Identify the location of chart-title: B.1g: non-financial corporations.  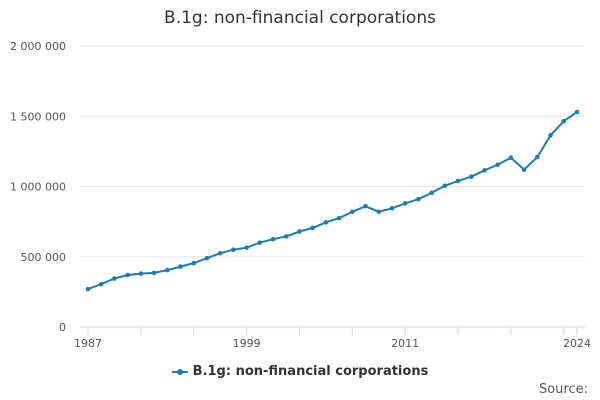
(300, 18).